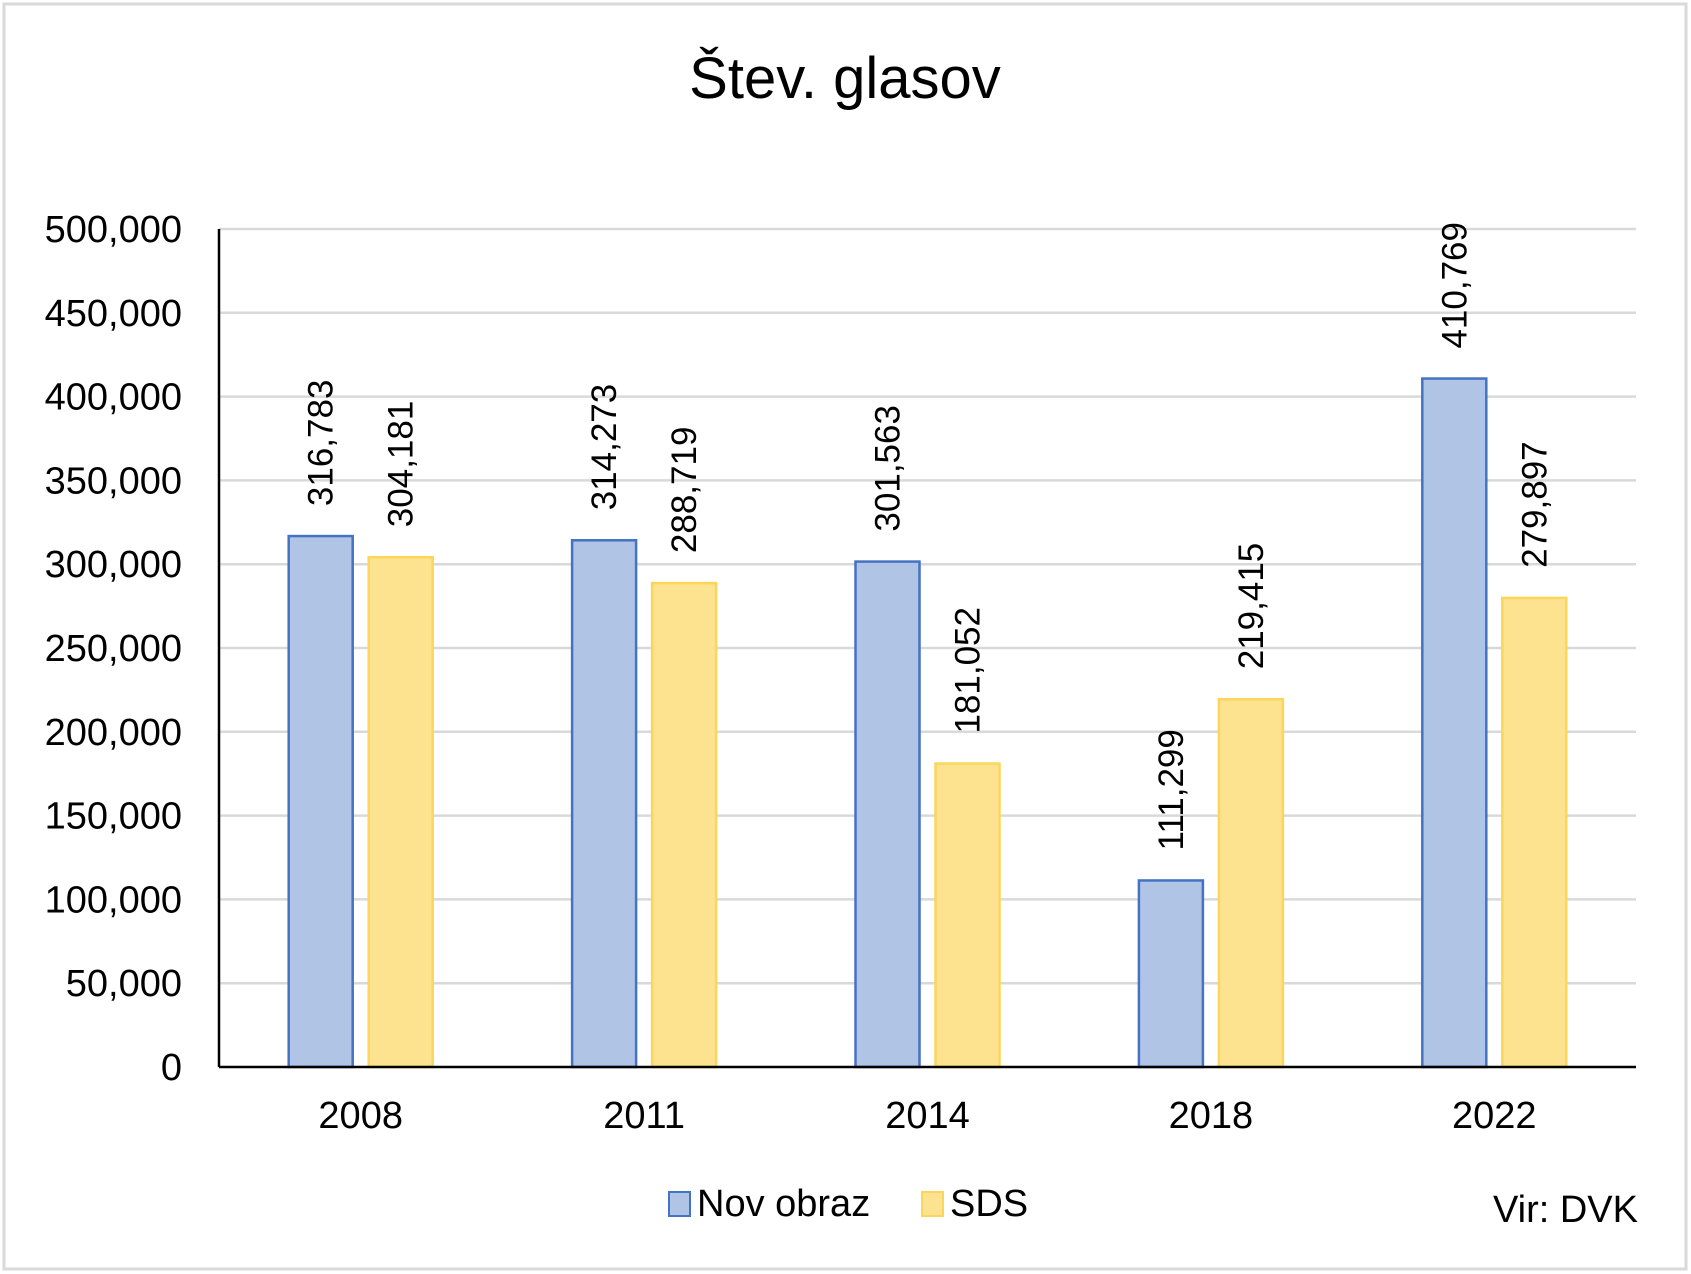 The image size is (1691, 1274). Describe the element at coordinates (644, 1116) in the screenshot. I see `x-tick-label: 2011` at that location.